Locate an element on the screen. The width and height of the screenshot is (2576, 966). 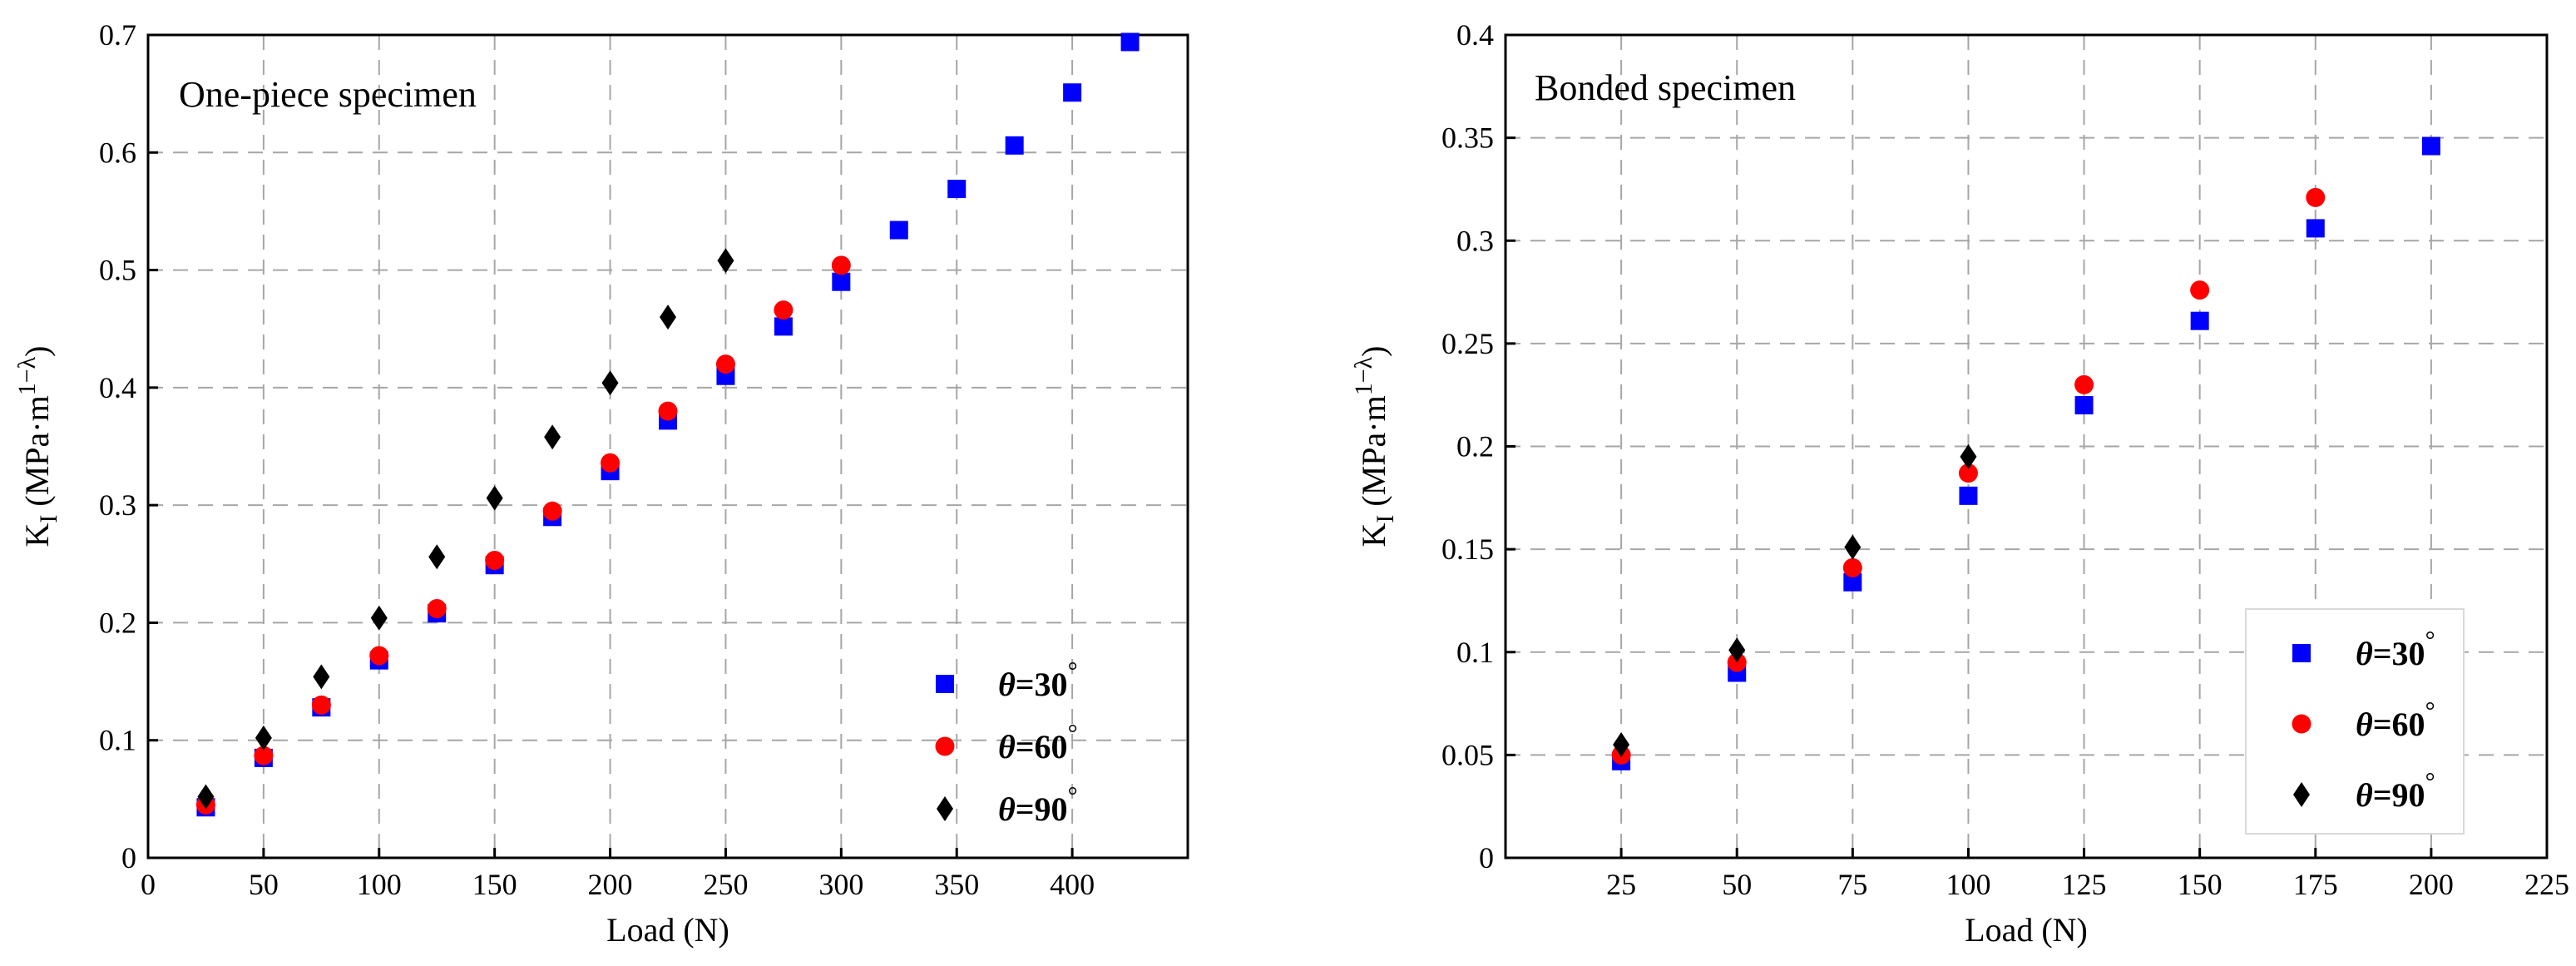
x-tick-label: 250 is located at coordinates (725, 885).